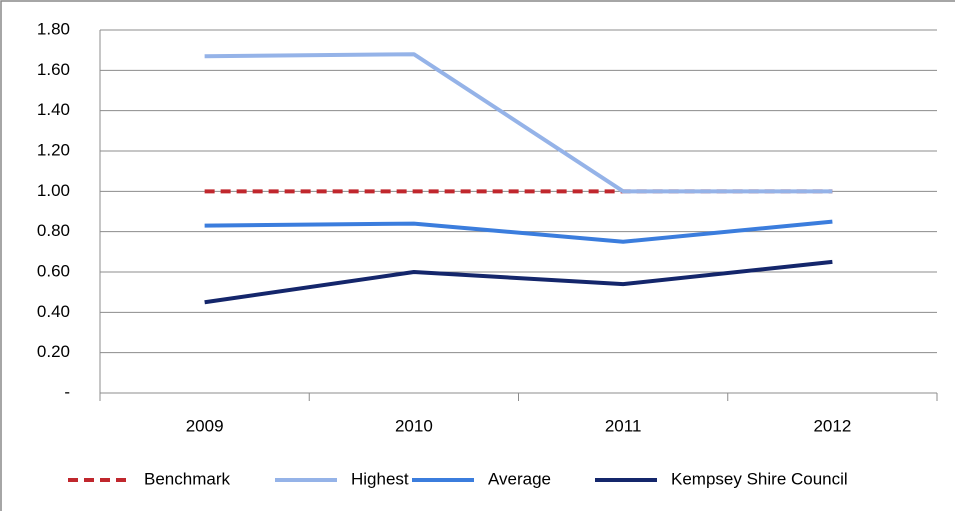 This screenshot has width=955, height=511. Describe the element at coordinates (187, 478) in the screenshot. I see `legend-label: Benchmark` at that location.